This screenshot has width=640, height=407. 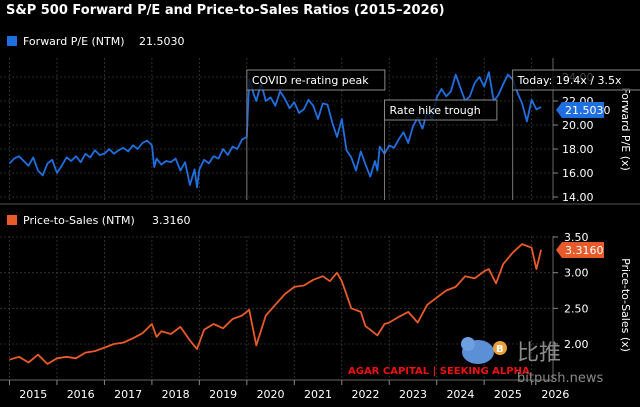 What do you see at coordinates (434, 110) in the screenshot?
I see `annotation-label: Rate hike trough` at bounding box center [434, 110].